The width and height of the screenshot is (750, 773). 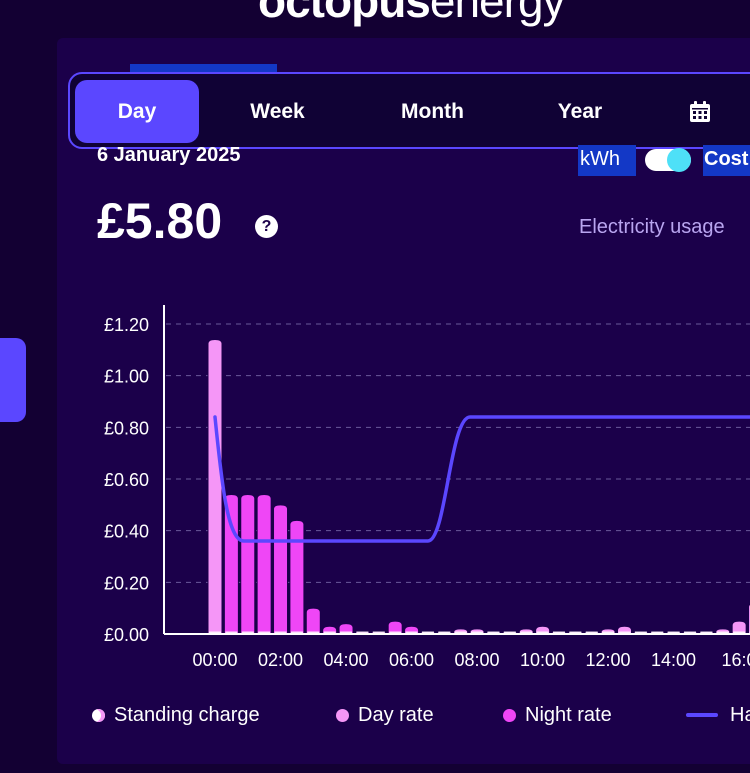 I want to click on legend-night-rate: Night rate, so click(x=557, y=715).